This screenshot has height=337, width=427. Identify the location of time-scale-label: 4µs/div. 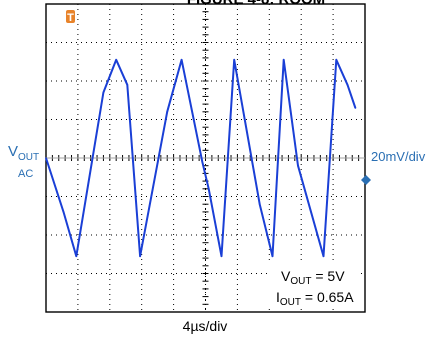
(205, 326).